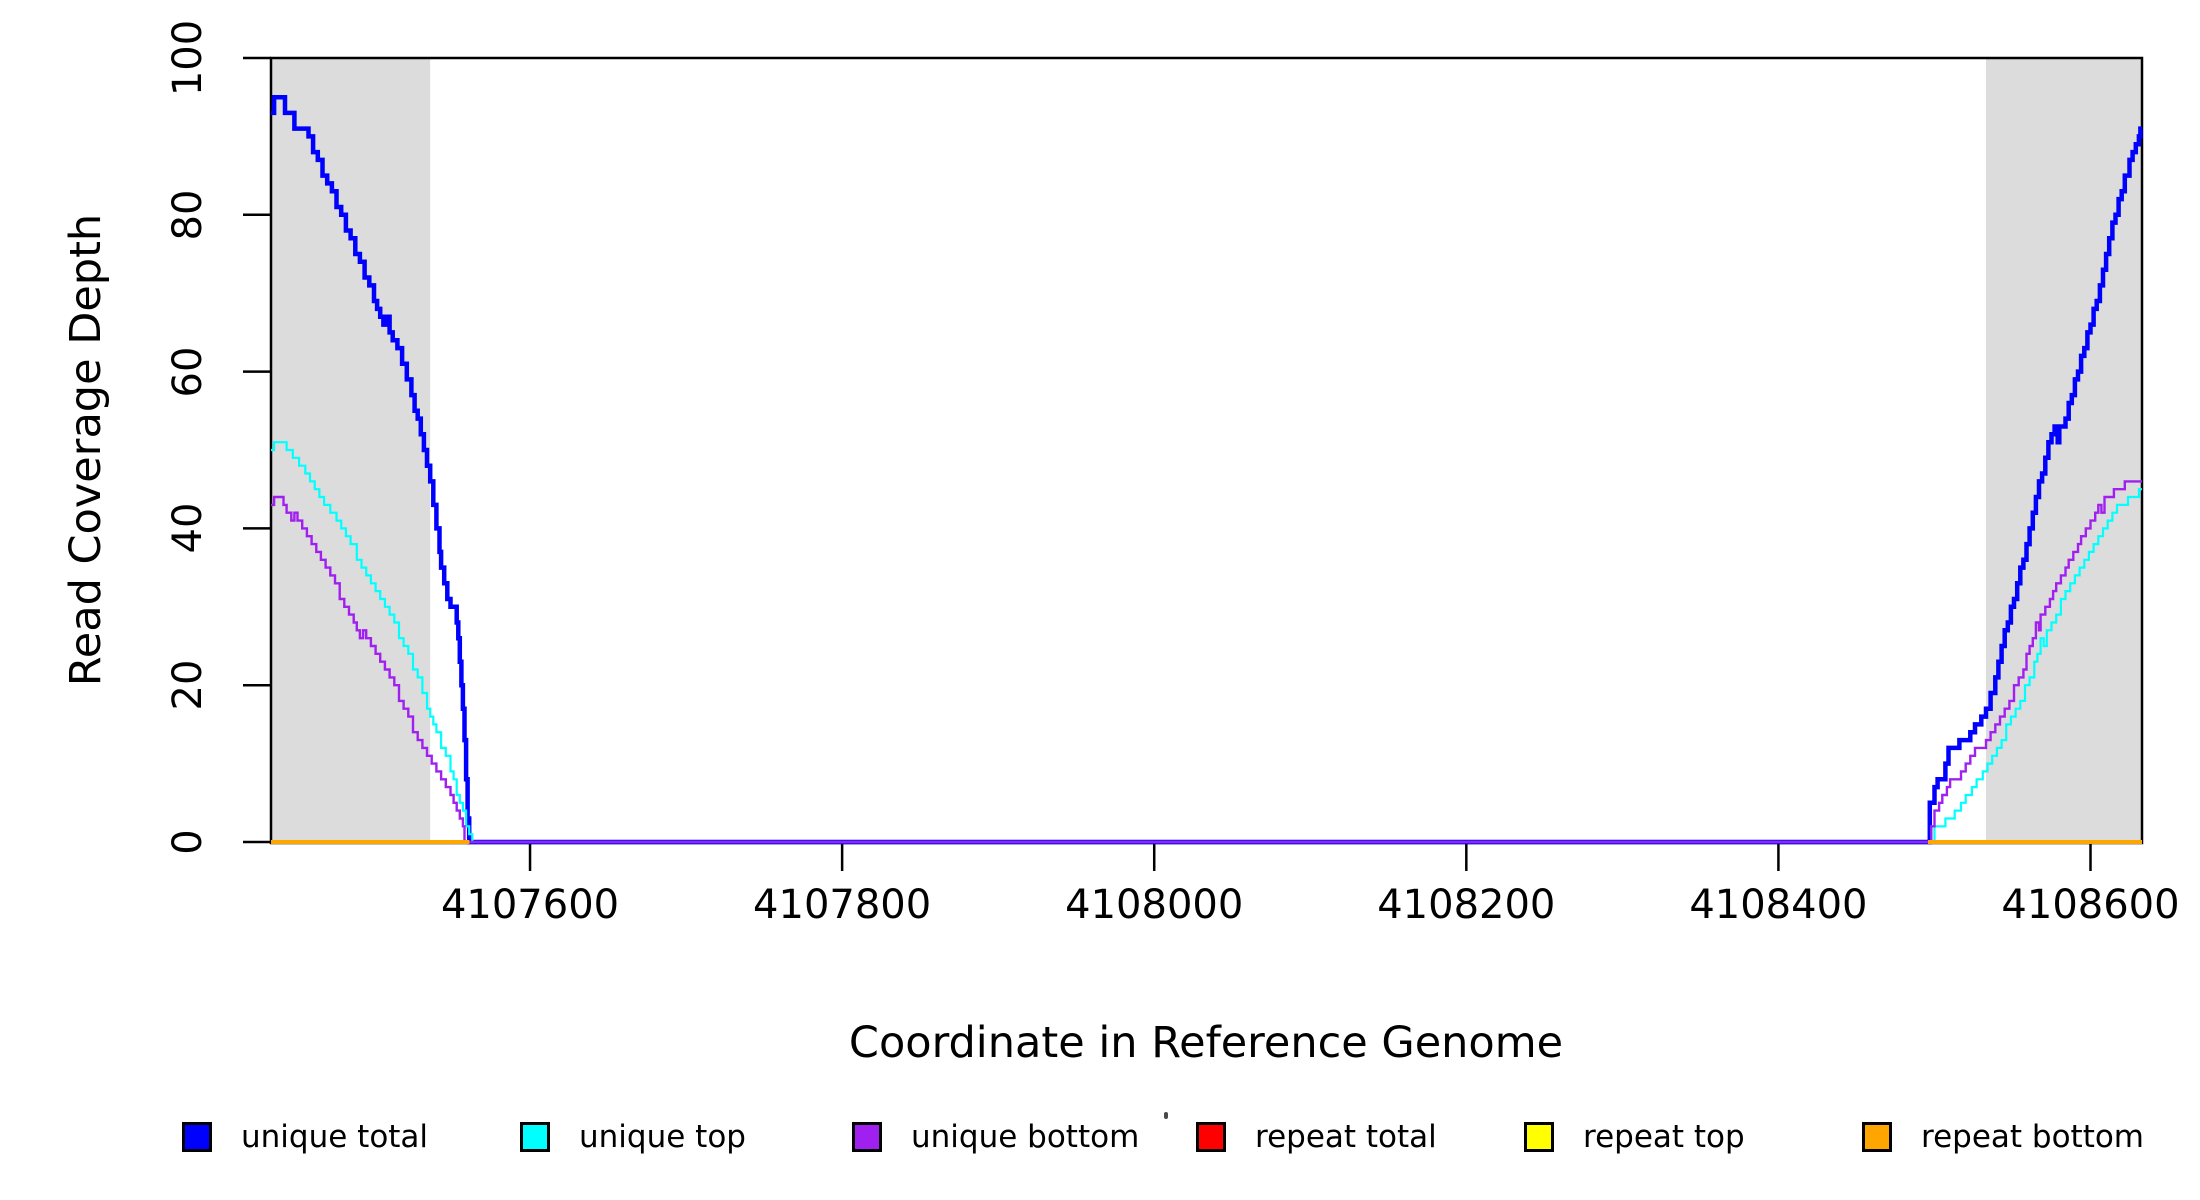  What do you see at coordinates (842, 905) in the screenshot?
I see `x-tick-label-4107800: 4107800` at bounding box center [842, 905].